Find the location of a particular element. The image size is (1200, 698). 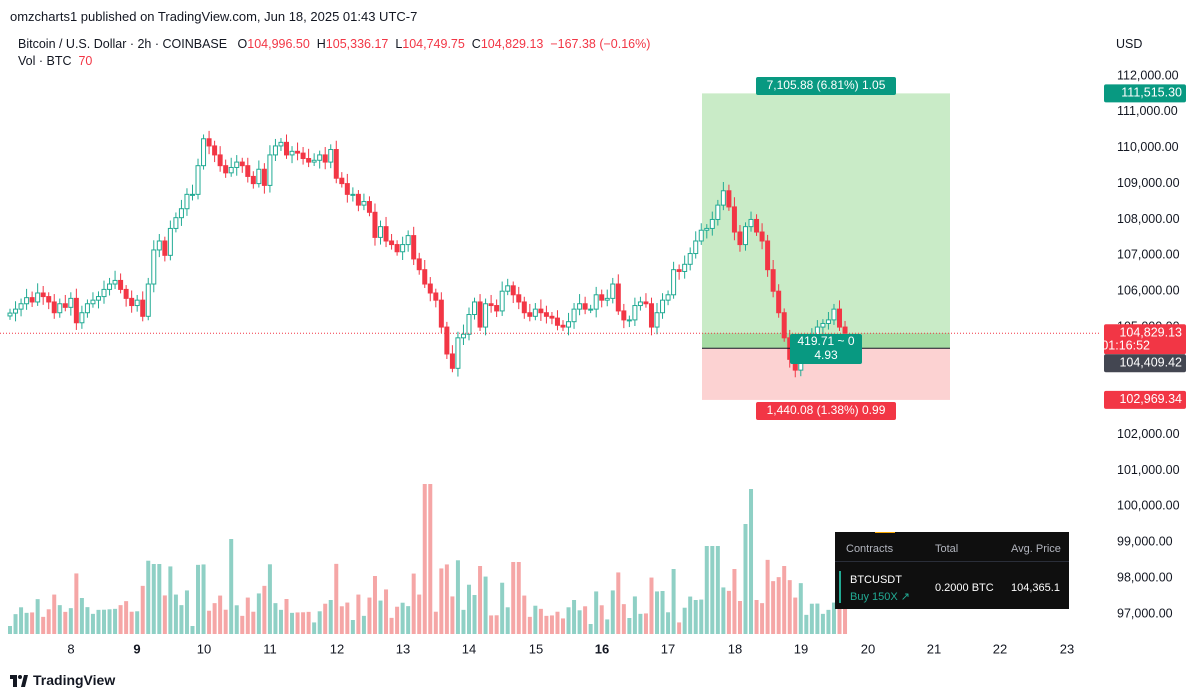

stop-label-text: 1,440.08 (1.38%) 0.99 is located at coordinates (826, 410).